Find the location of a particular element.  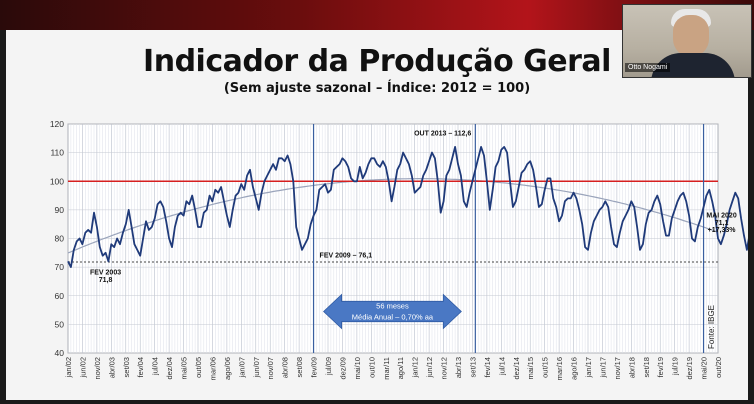

x-tick-label: set/03 is located at coordinates (126, 367).